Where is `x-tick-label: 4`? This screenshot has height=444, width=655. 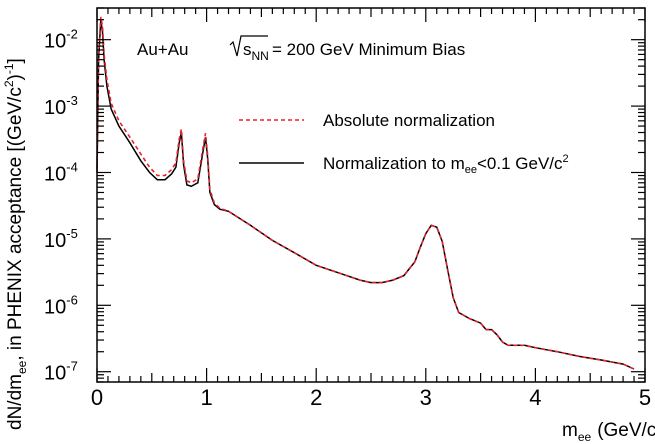 x-tick-label: 4 is located at coordinates (535, 397).